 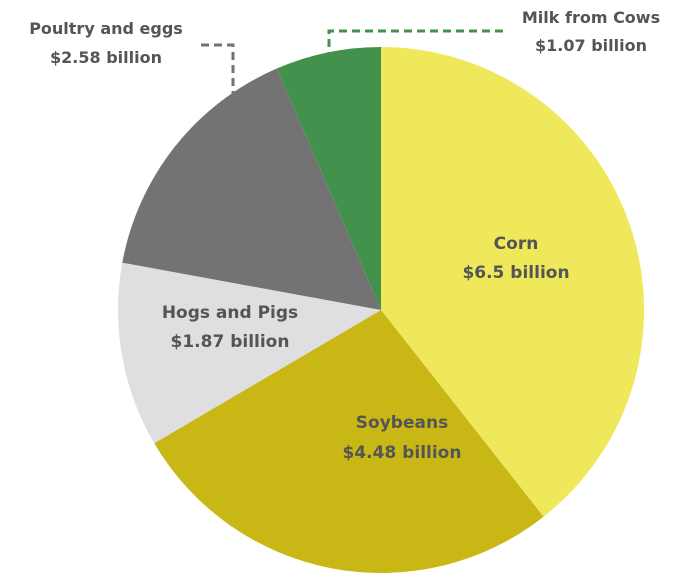 What do you see at coordinates (415, 43) in the screenshot?
I see `callout-line-milk-from-cows` at bounding box center [415, 43].